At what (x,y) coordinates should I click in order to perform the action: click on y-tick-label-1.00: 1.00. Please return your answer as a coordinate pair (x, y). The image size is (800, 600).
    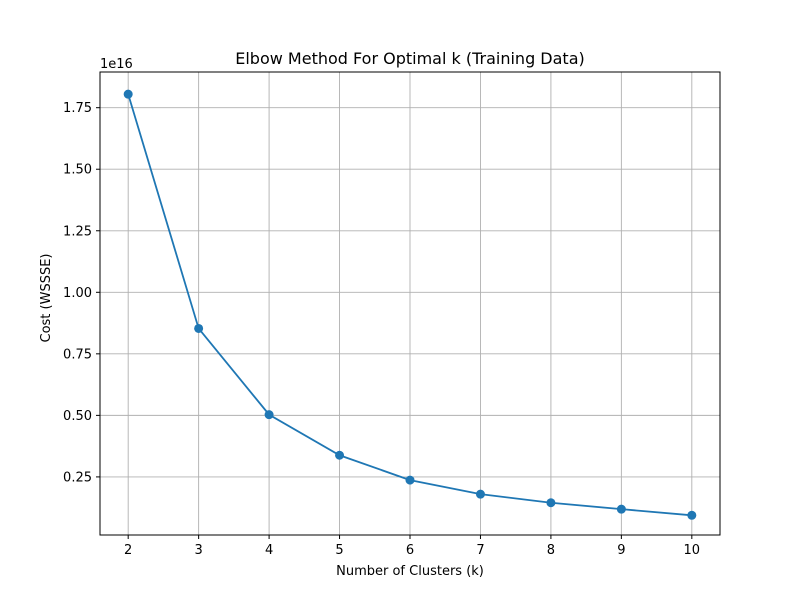
    Looking at the image, I should click on (77, 293).